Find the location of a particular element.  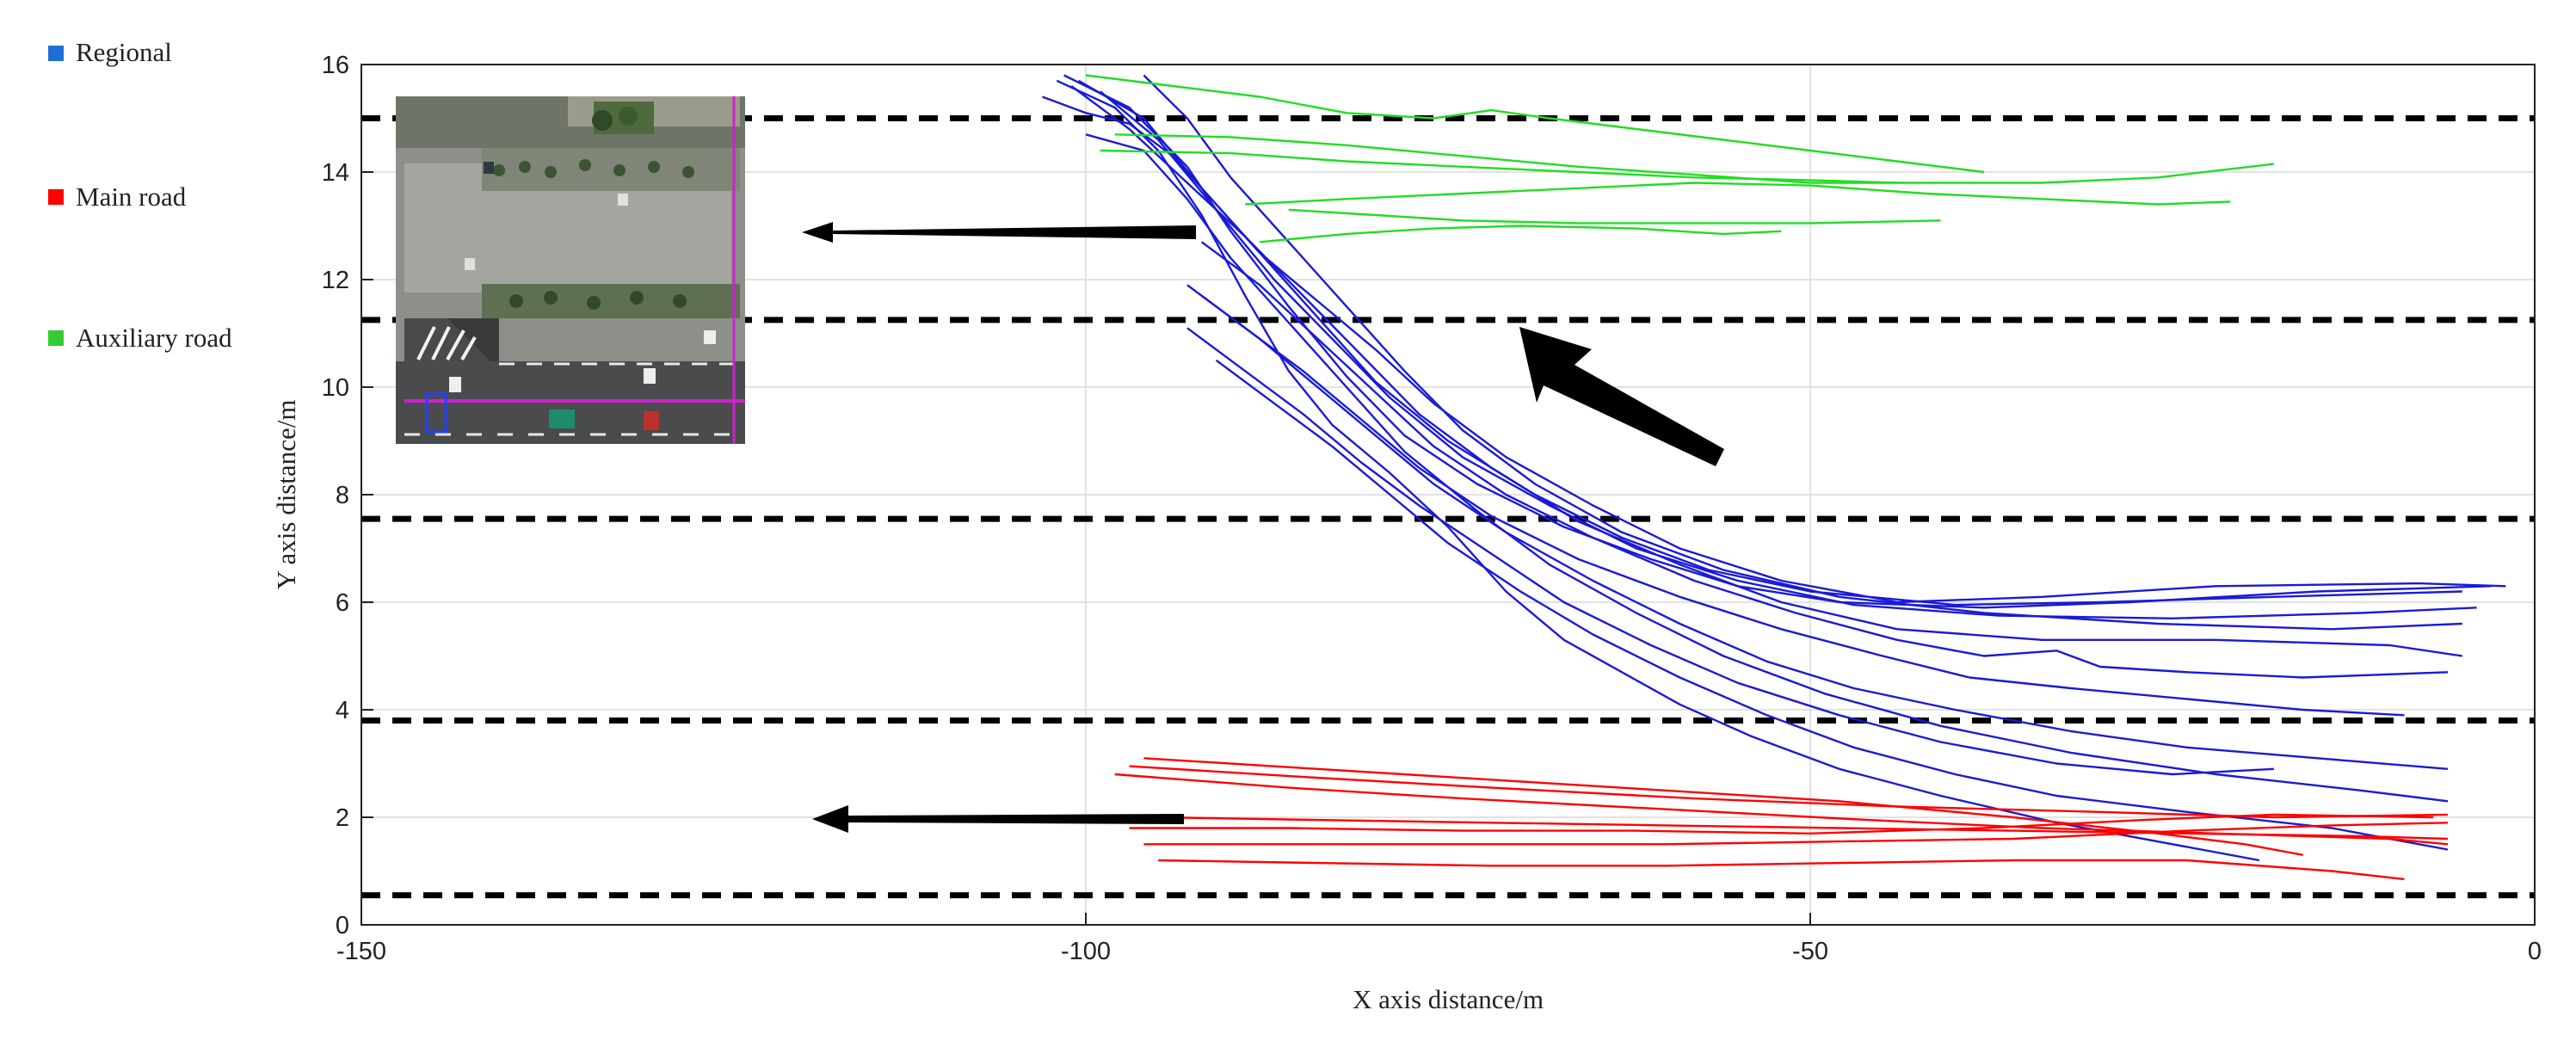

legend-swatch-regional is located at coordinates (56, 53).